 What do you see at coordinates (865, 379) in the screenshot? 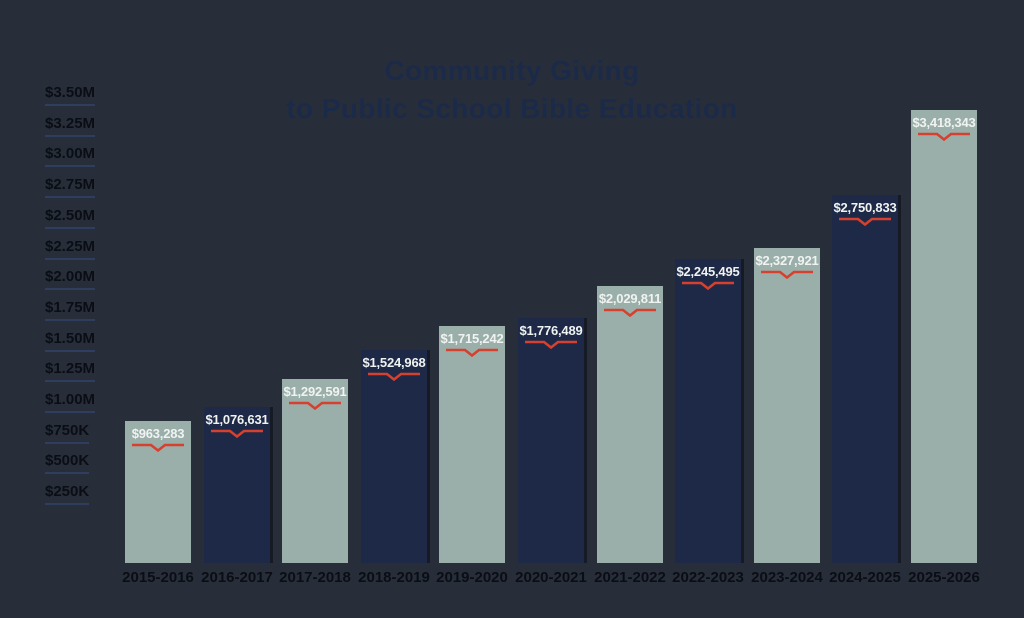
I see `bar-2024-2025: $2,750,833` at bounding box center [865, 379].